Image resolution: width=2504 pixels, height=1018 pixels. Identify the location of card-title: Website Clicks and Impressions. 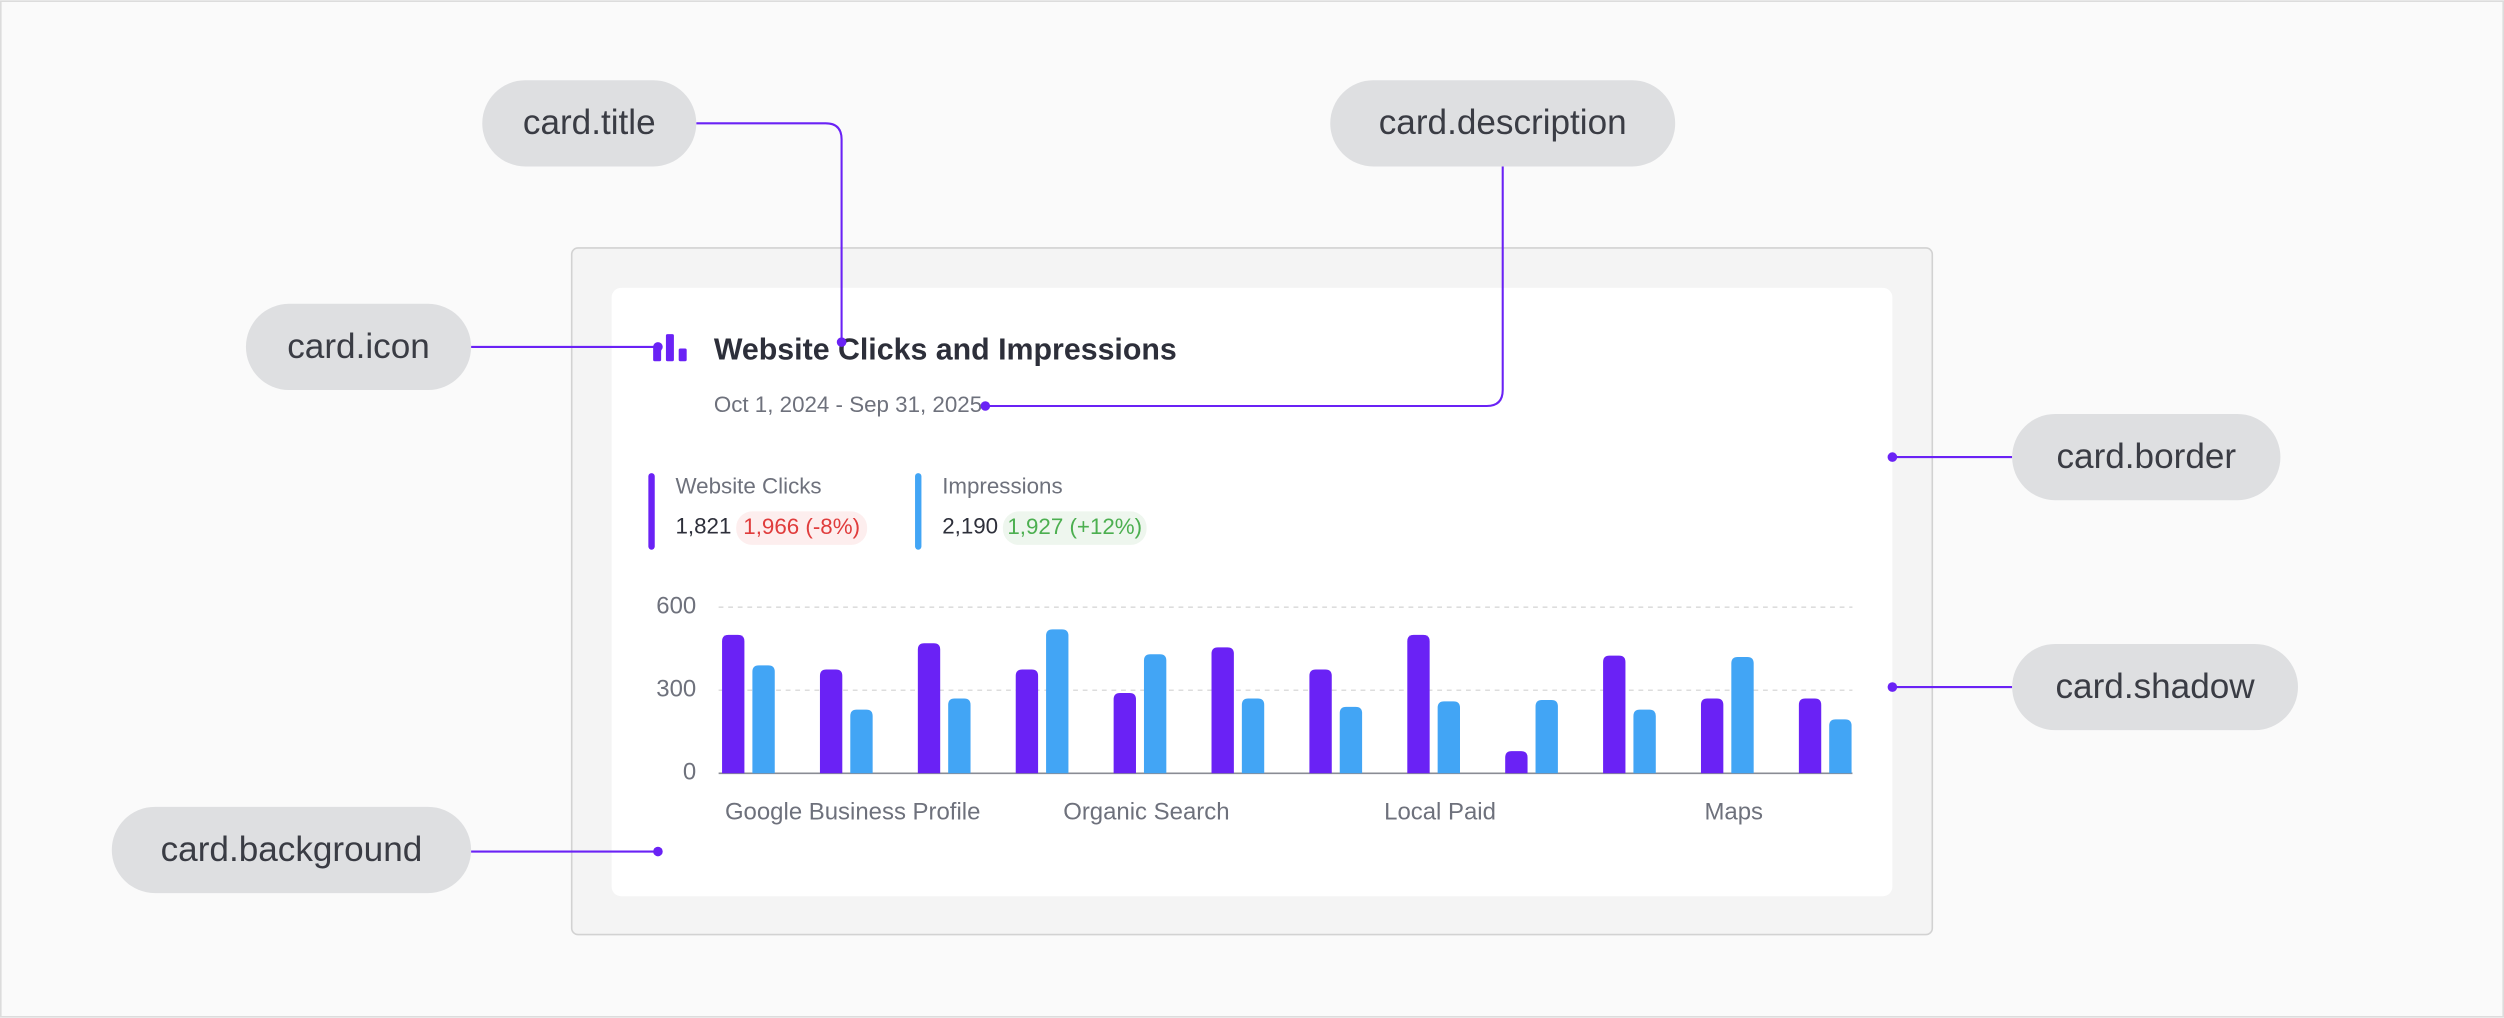
(945, 350).